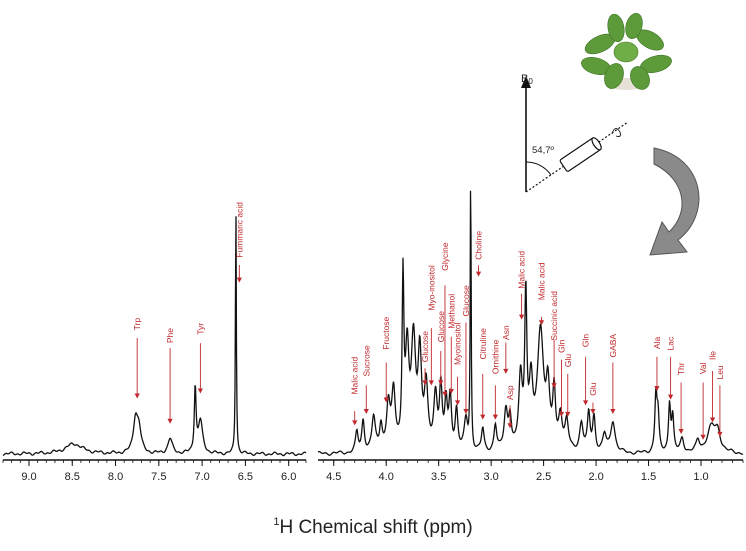 The image size is (746, 551). What do you see at coordinates (510, 392) in the screenshot?
I see `annotation-label: Asp` at bounding box center [510, 392].